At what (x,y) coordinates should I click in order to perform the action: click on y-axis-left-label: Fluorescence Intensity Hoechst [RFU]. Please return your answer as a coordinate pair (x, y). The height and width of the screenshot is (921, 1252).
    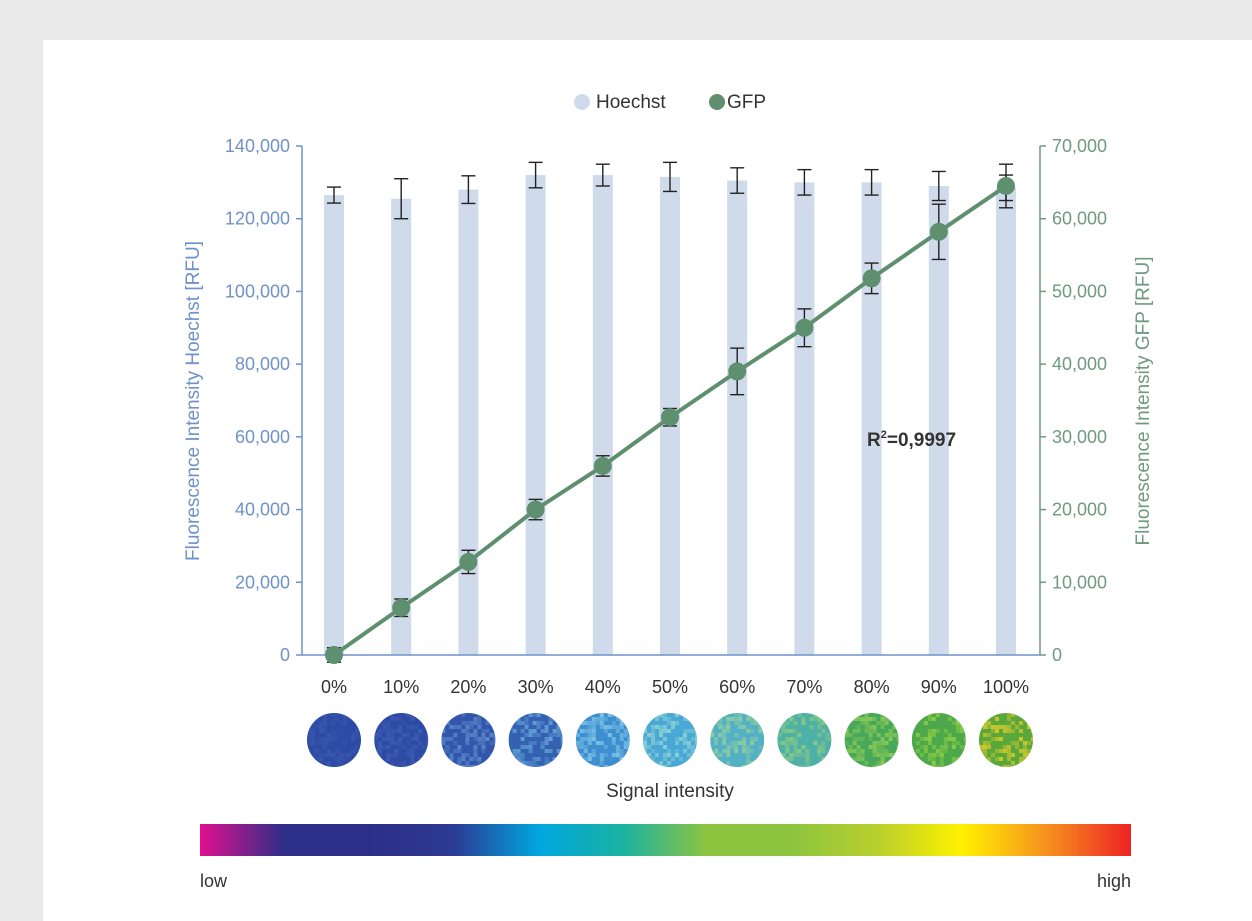
    Looking at the image, I should click on (193, 401).